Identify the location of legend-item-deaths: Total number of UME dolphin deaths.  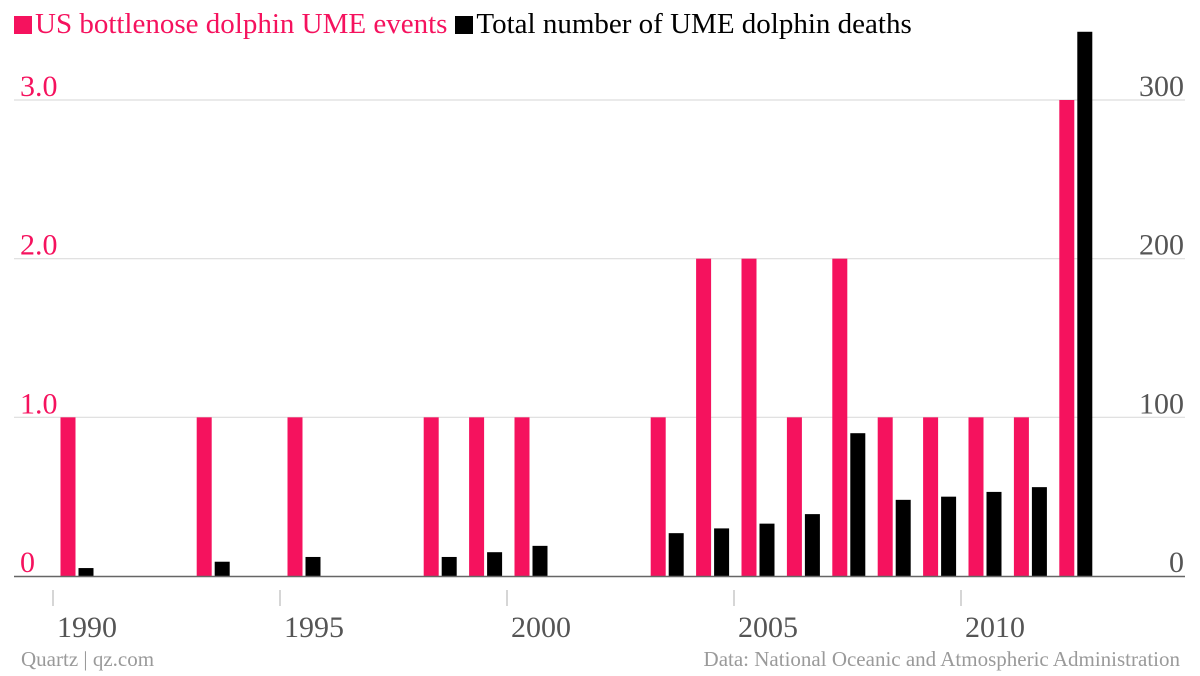
(683, 24).